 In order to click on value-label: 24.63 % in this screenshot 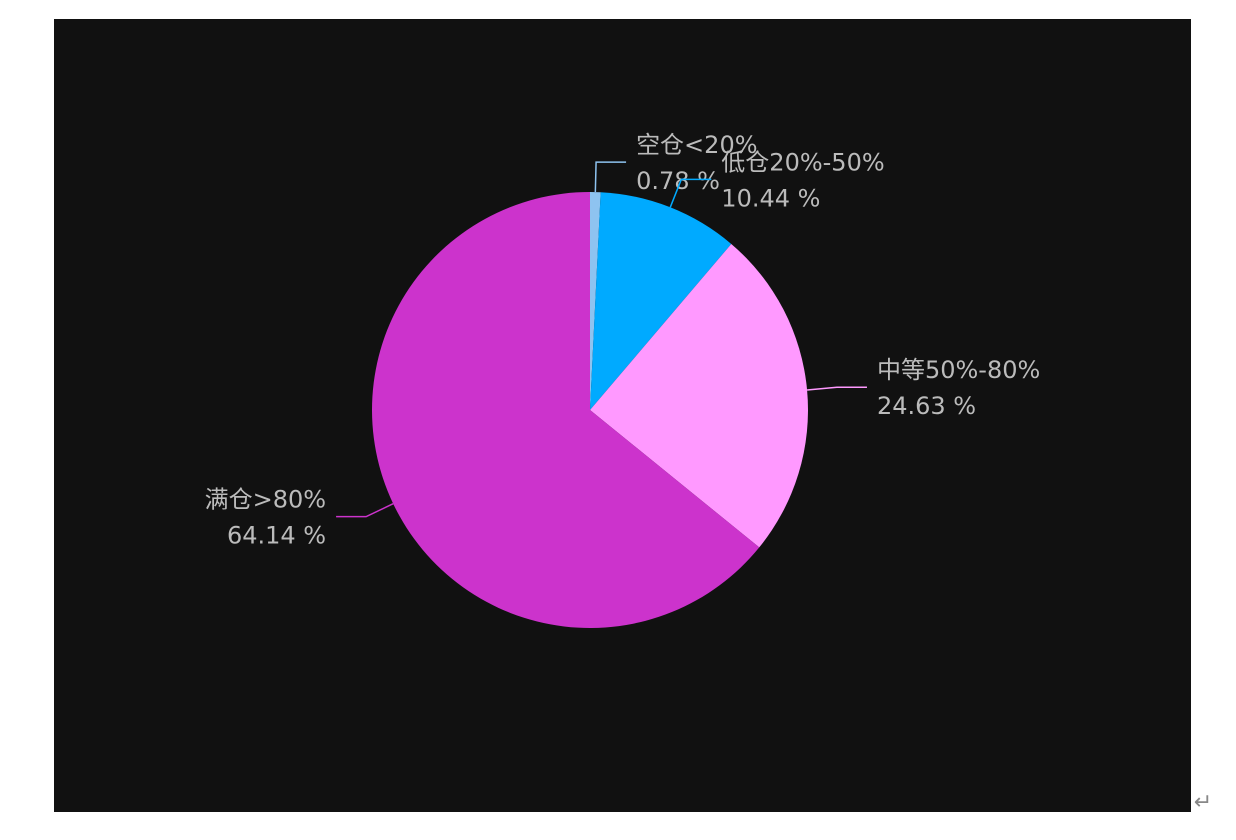, I will do `click(926, 406)`.